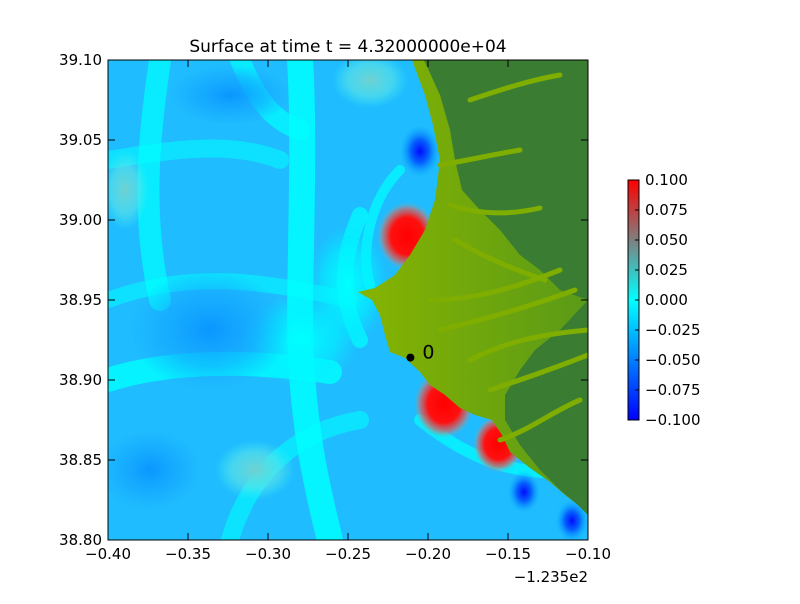  What do you see at coordinates (428, 554) in the screenshot?
I see `x-tick-label: −0.20` at bounding box center [428, 554].